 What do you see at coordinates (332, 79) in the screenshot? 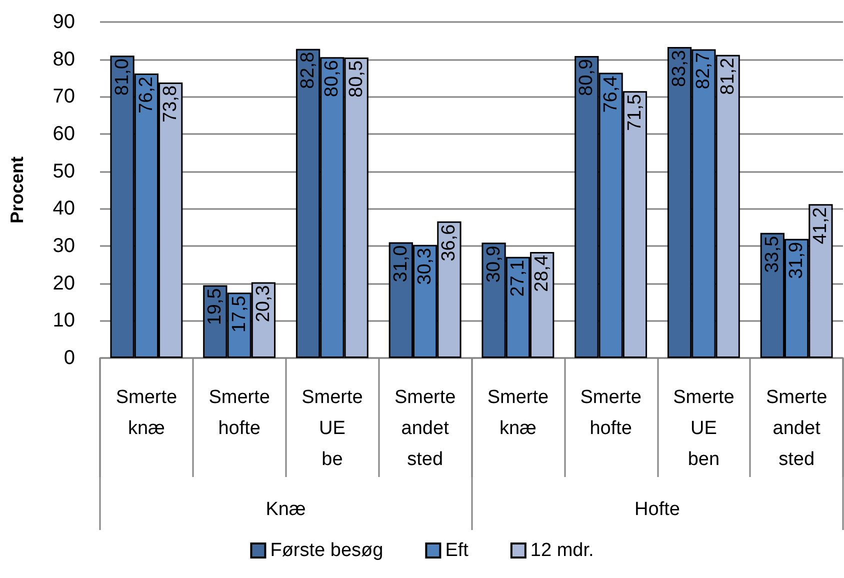
I see `data-label: 80,6` at bounding box center [332, 79].